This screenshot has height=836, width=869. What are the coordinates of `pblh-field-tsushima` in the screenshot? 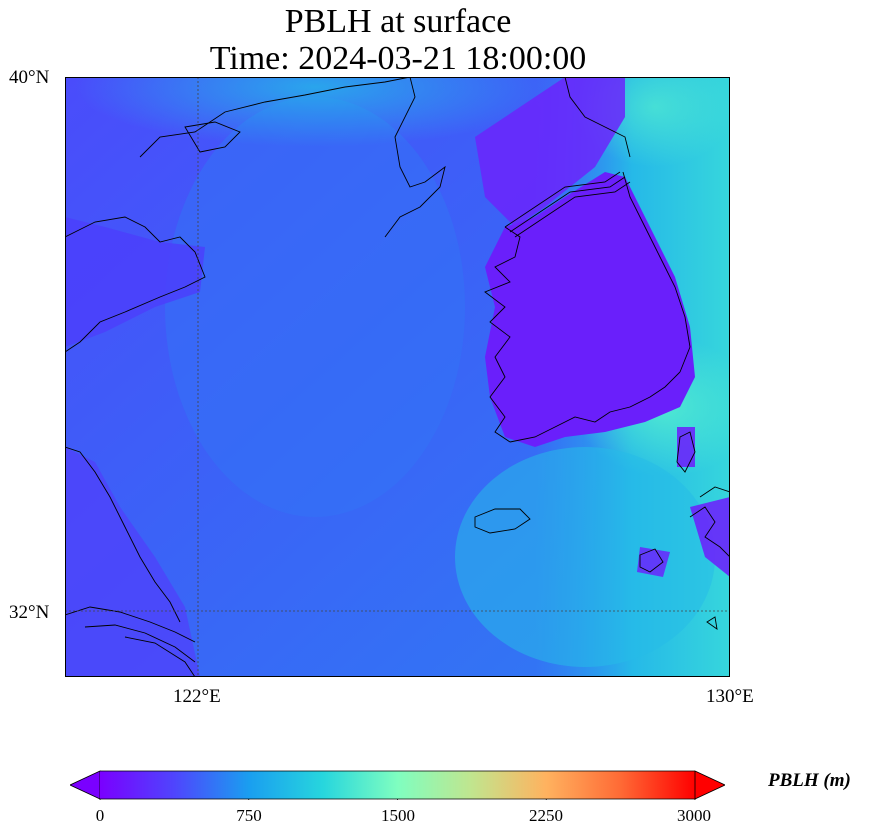 It's located at (686, 447).